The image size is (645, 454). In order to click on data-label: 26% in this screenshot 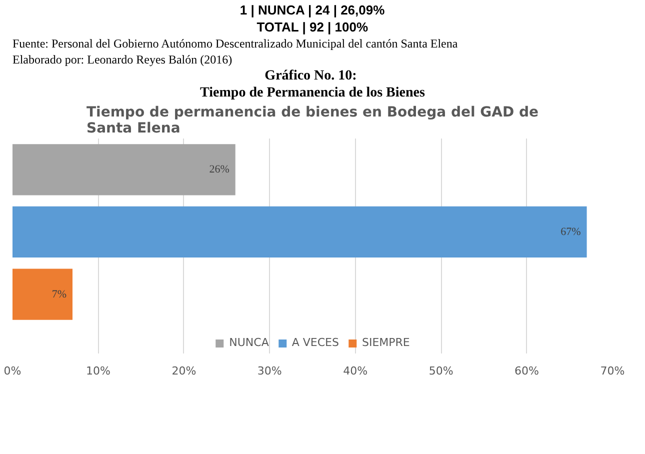, I will do `click(219, 170)`.